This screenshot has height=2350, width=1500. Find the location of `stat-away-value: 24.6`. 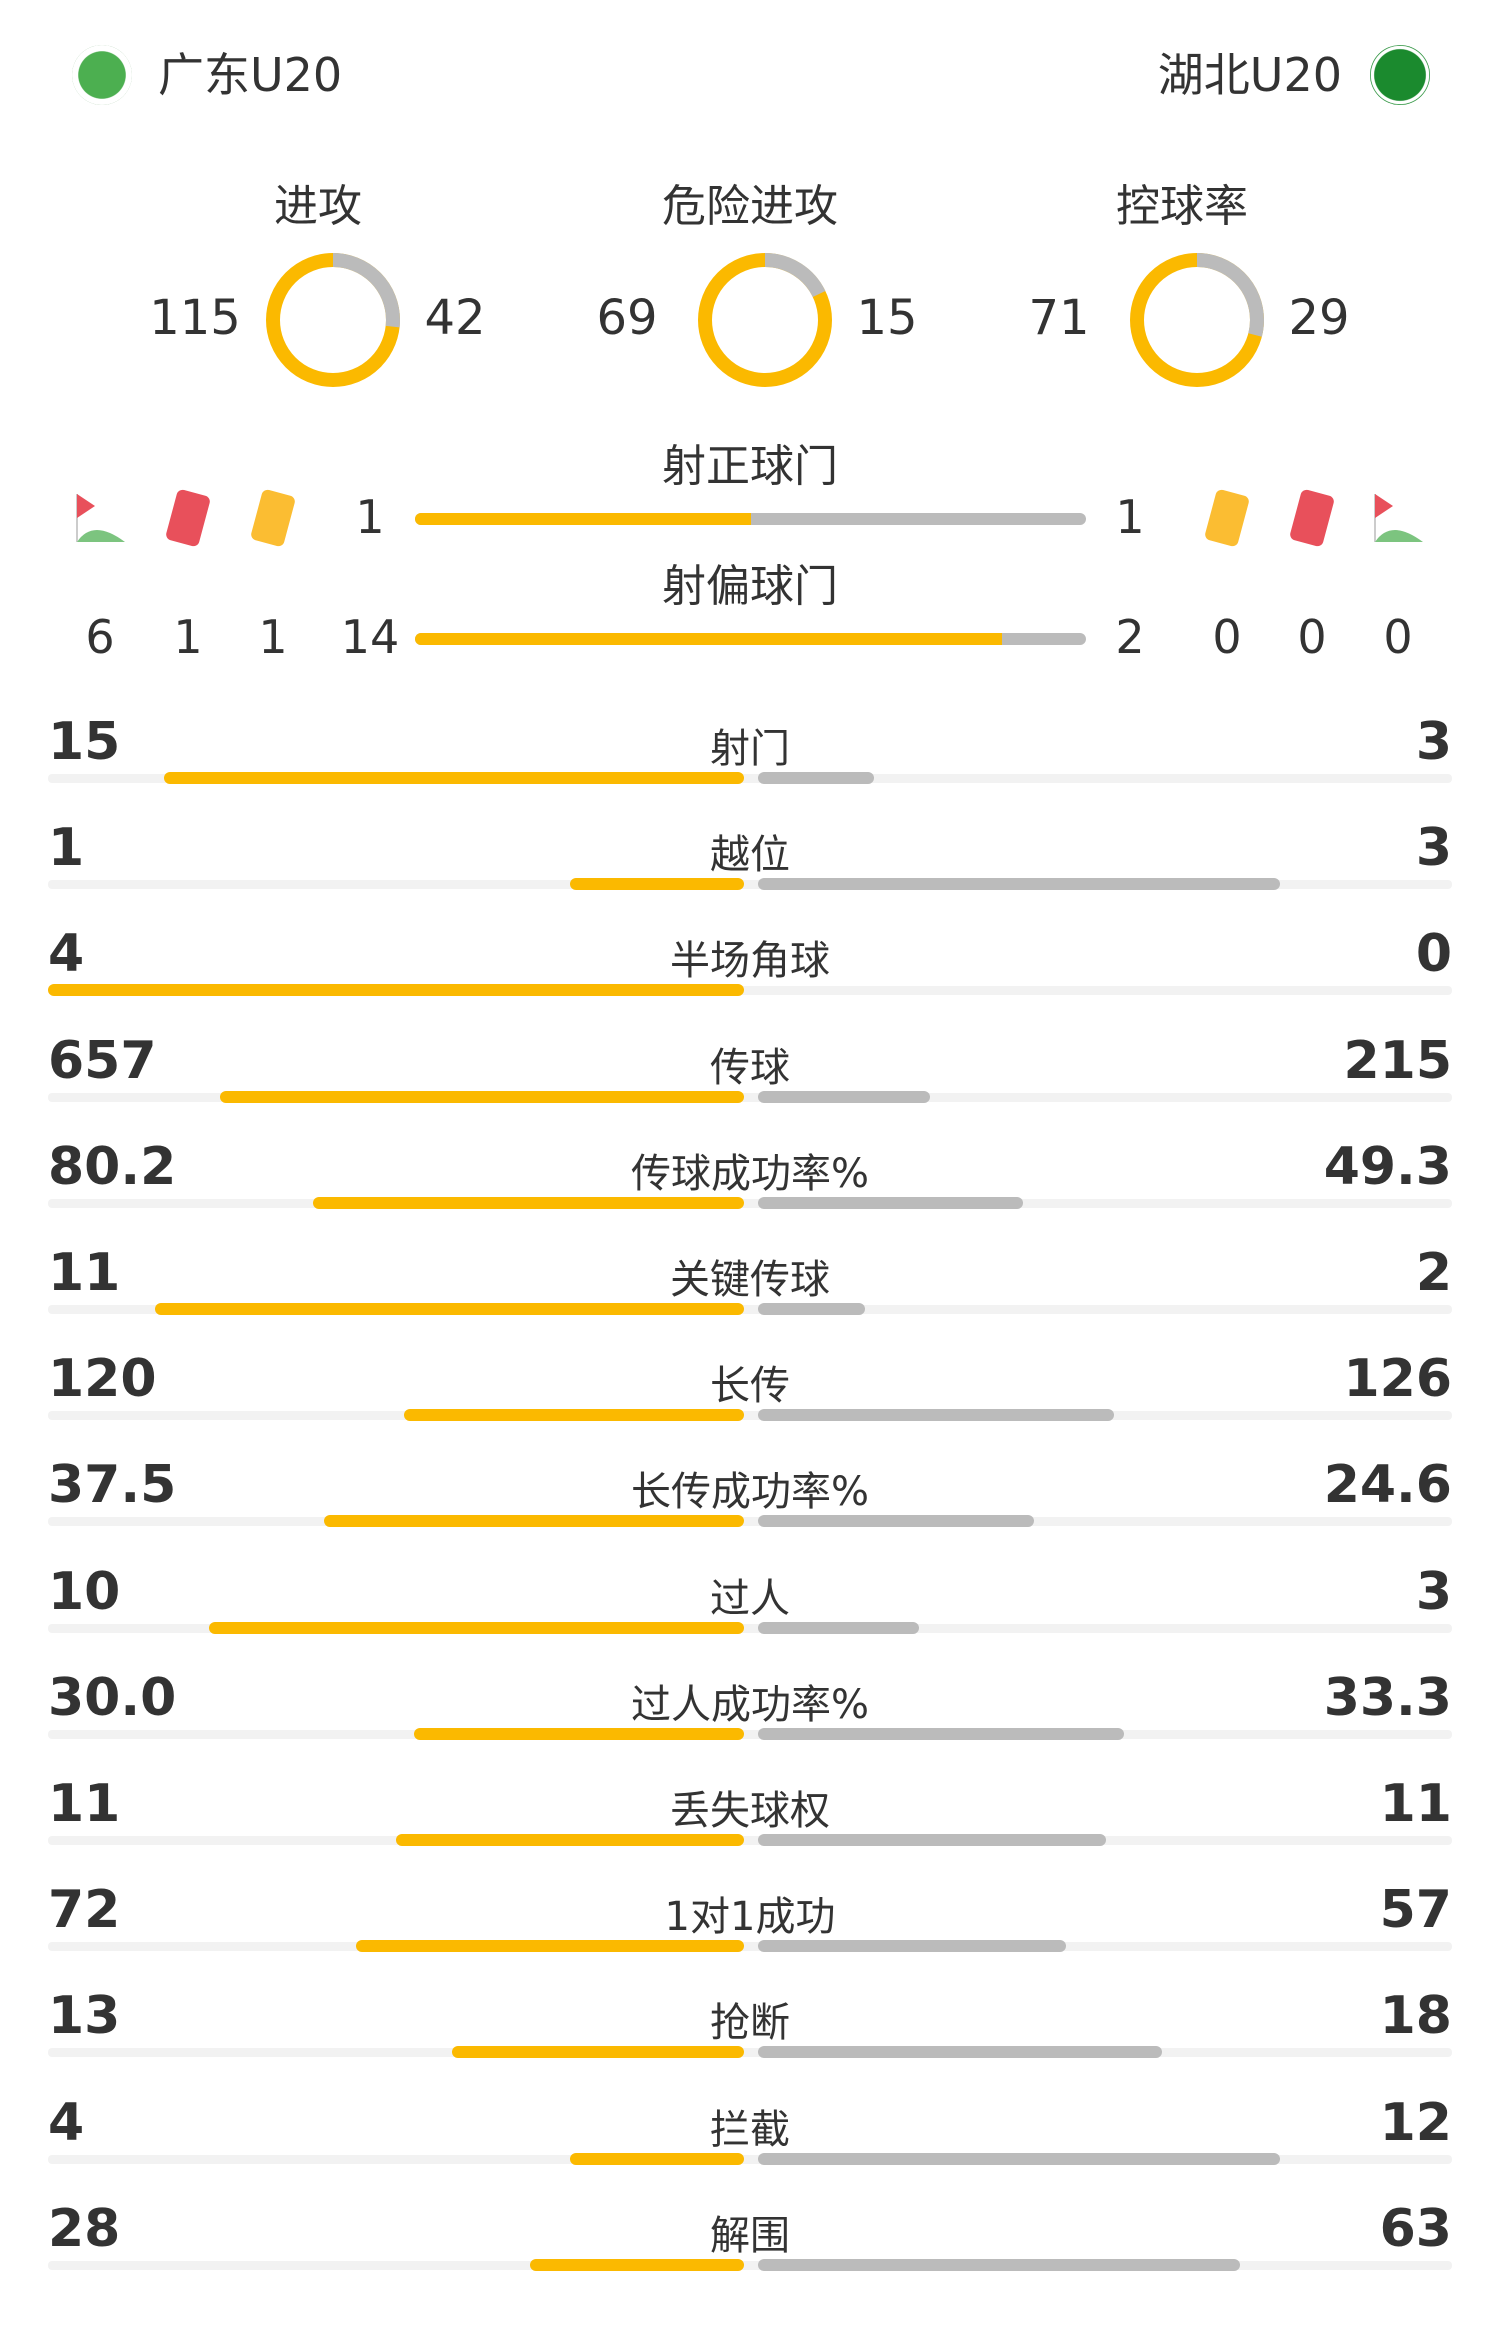

stat-away-value: 24.6 is located at coordinates (1387, 1485).